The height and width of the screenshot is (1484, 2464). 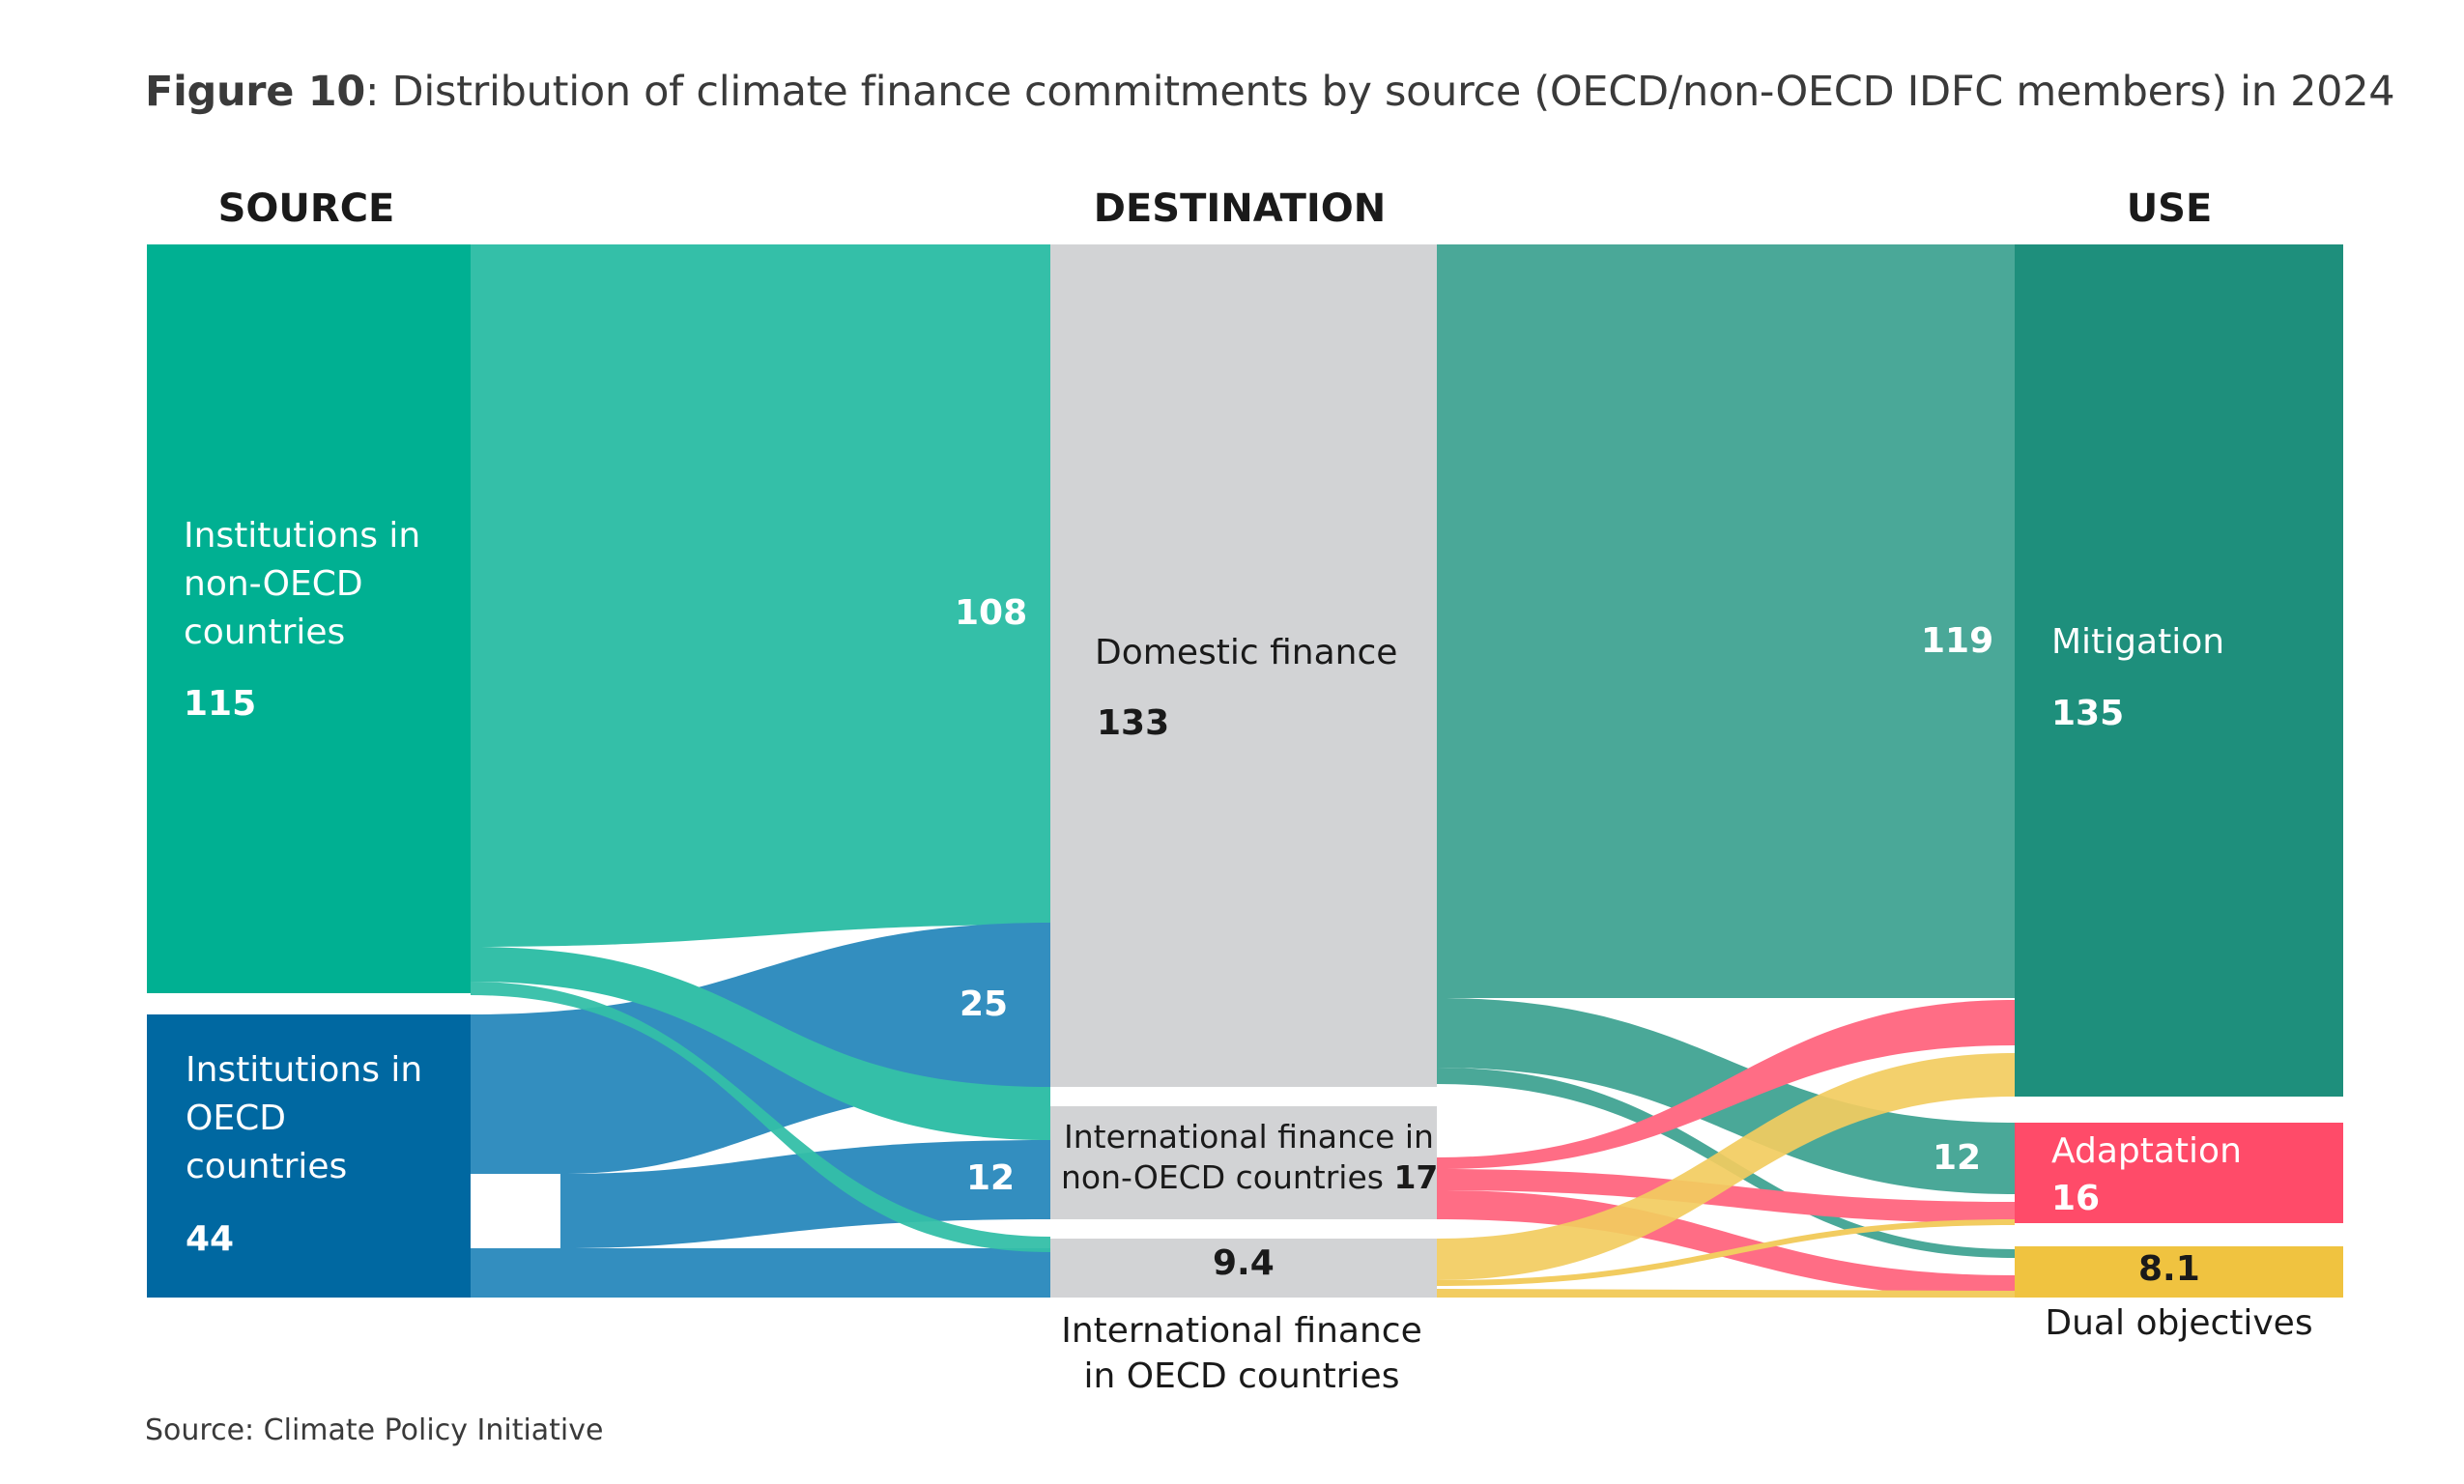 What do you see at coordinates (760, 1273) in the screenshot?
I see `flow-oecd-to-intl-oecd` at bounding box center [760, 1273].